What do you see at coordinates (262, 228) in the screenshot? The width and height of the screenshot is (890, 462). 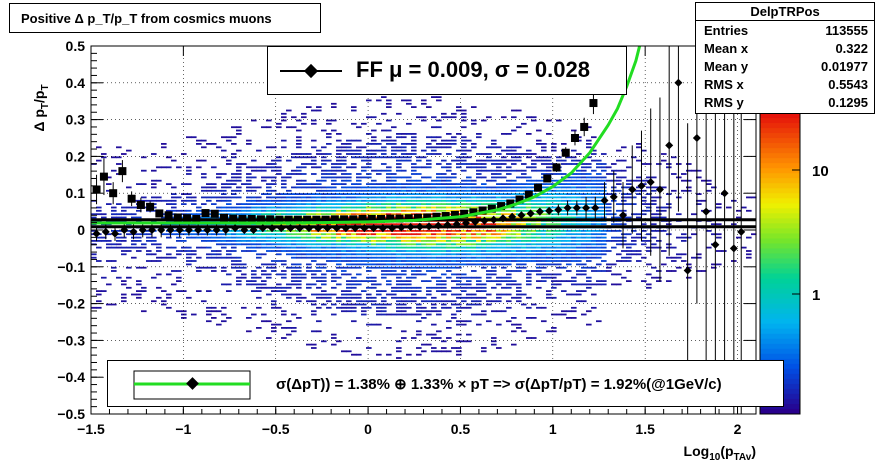 I see `mean-point` at bounding box center [262, 228].